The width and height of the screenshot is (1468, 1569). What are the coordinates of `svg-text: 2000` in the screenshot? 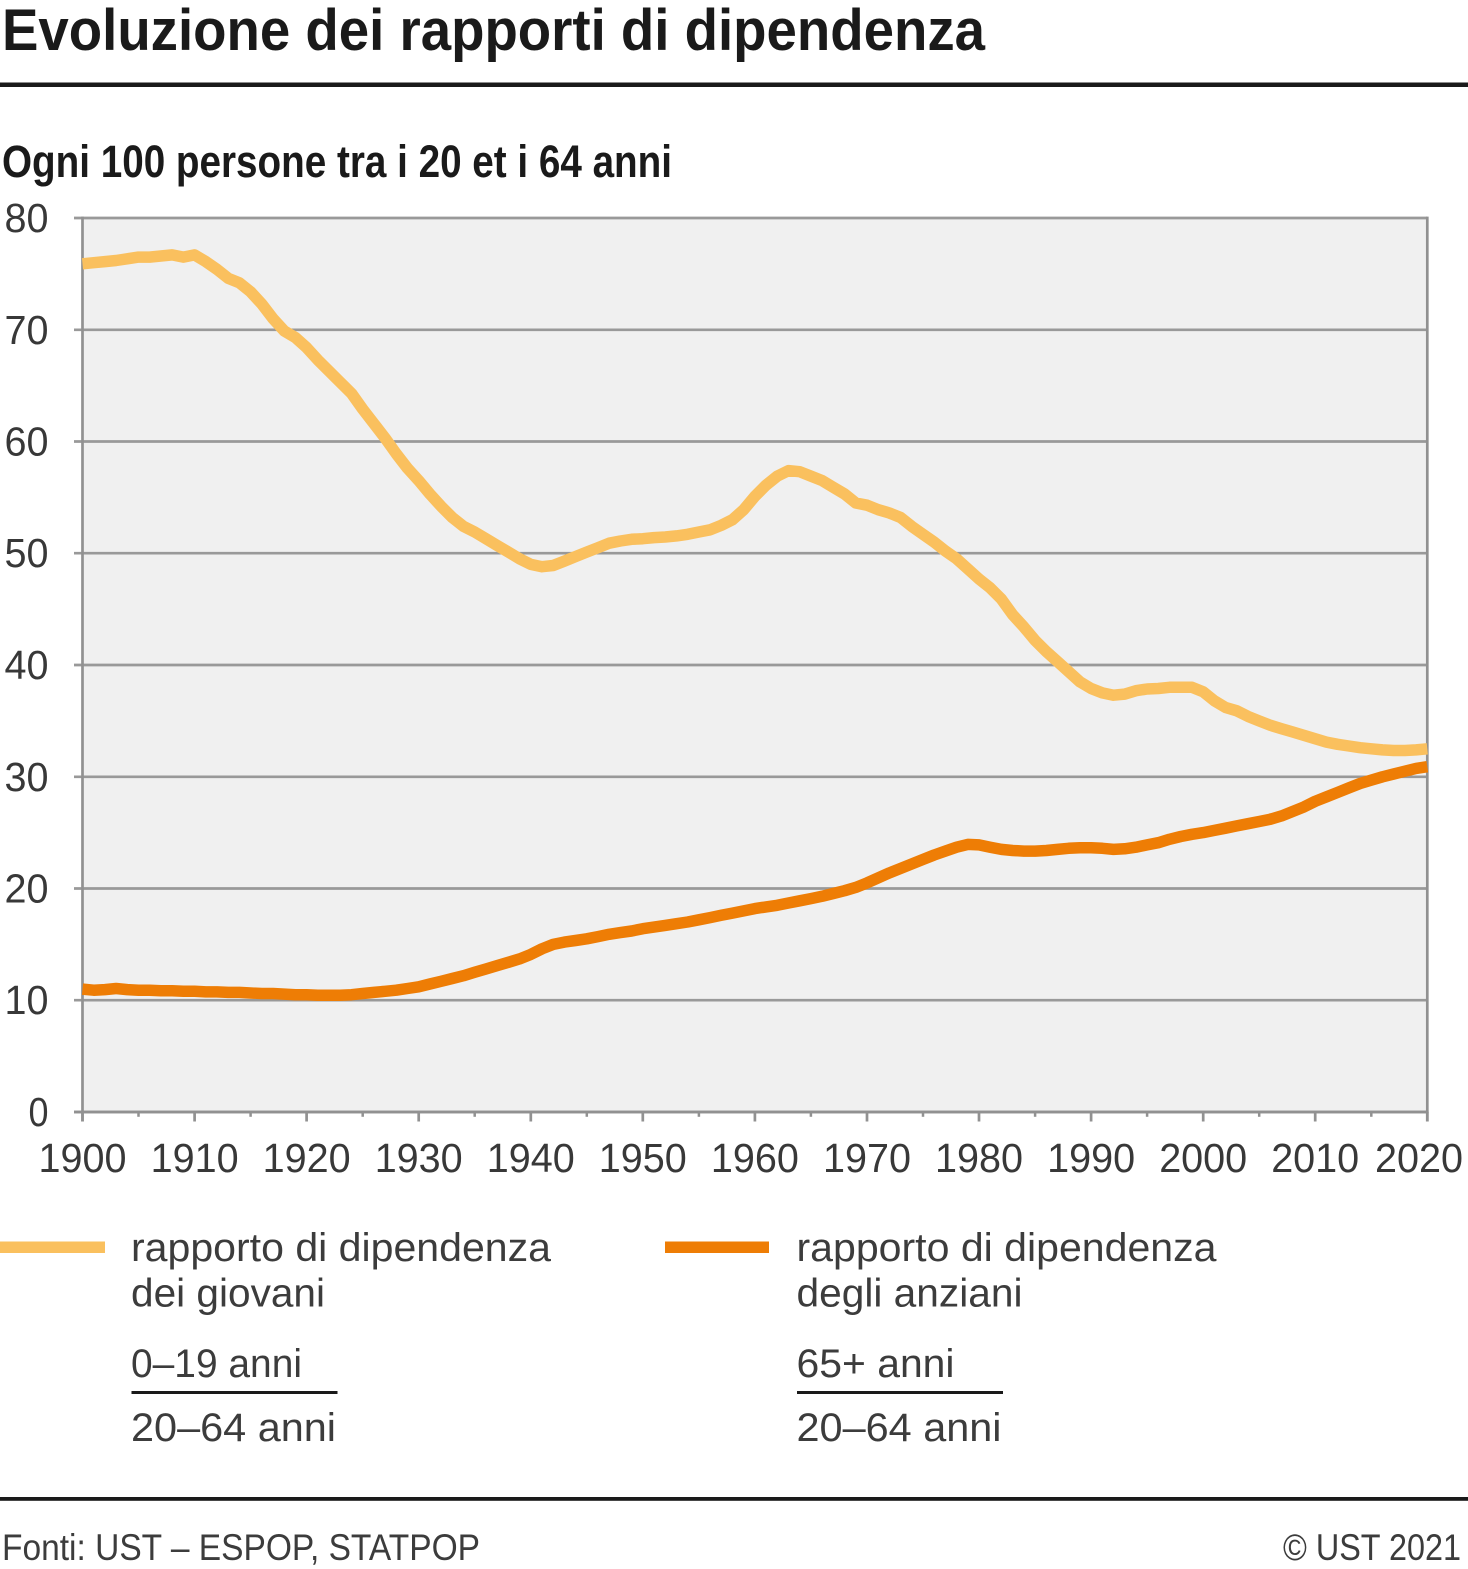 It's located at (1203, 1158).